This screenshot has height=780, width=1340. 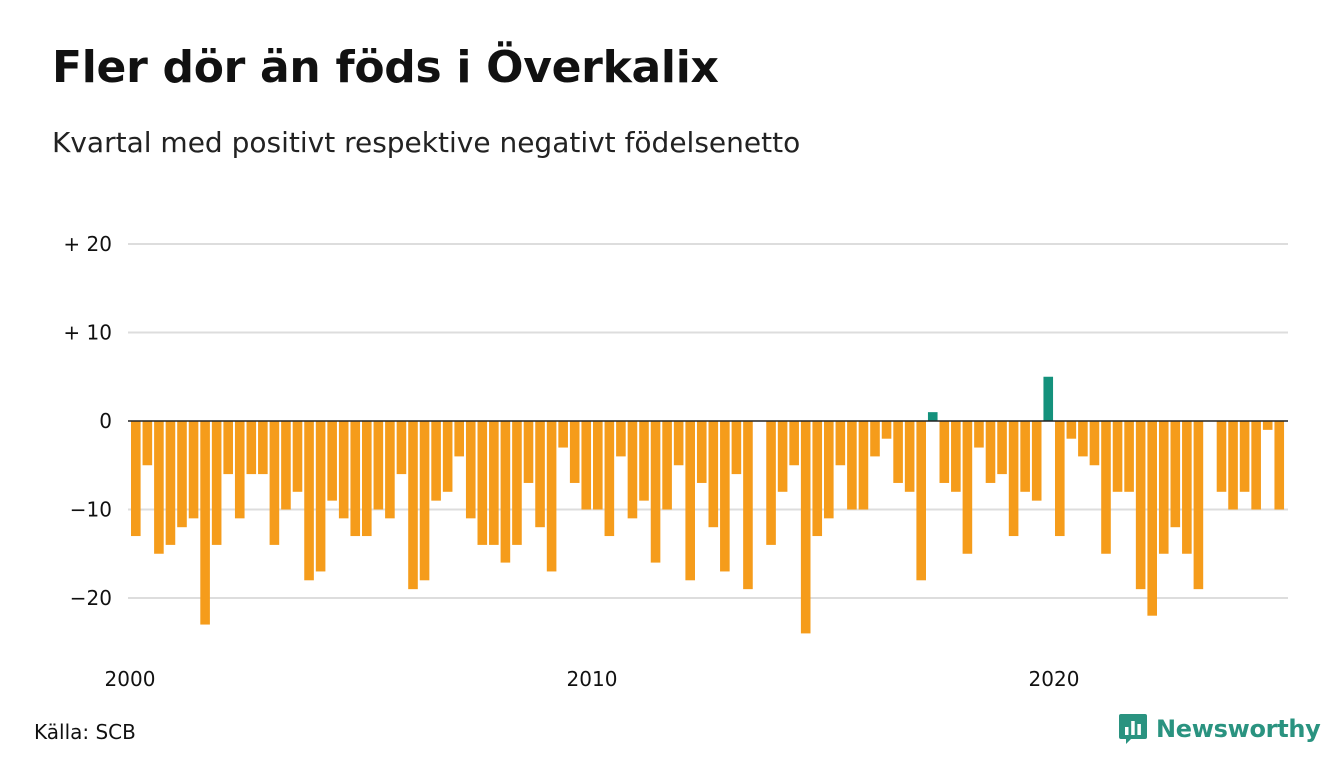 I want to click on brand-logo: Newsworthy, so click(x=1219, y=729).